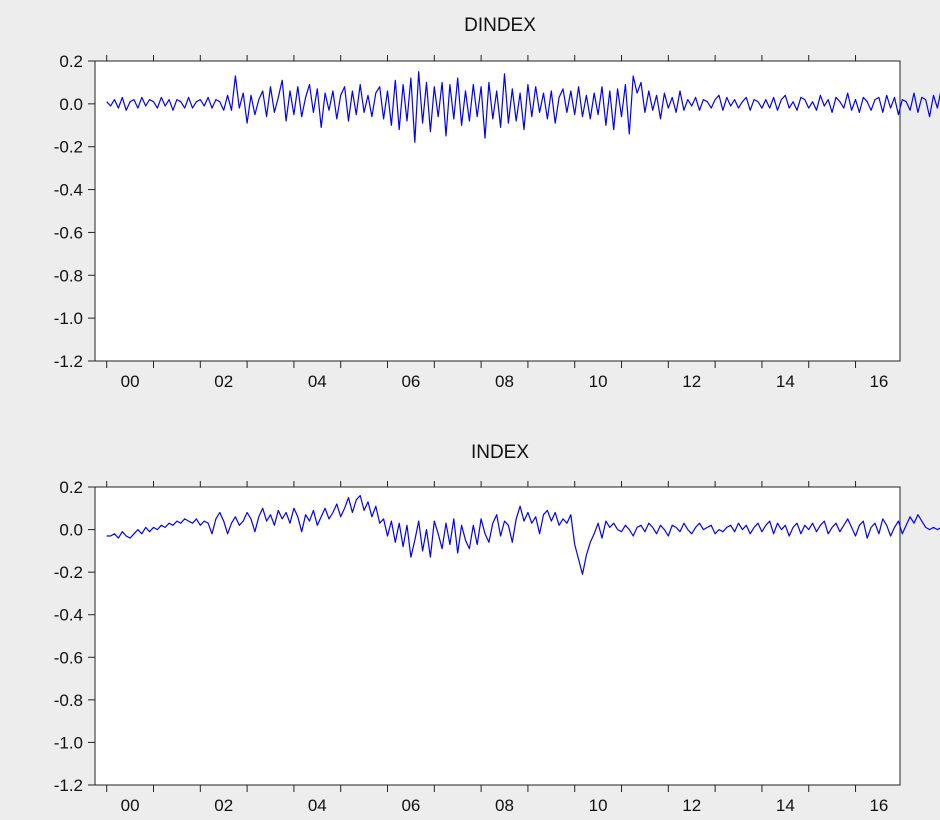 The image size is (940, 820). I want to click on chart-title: INDEX, so click(500, 452).